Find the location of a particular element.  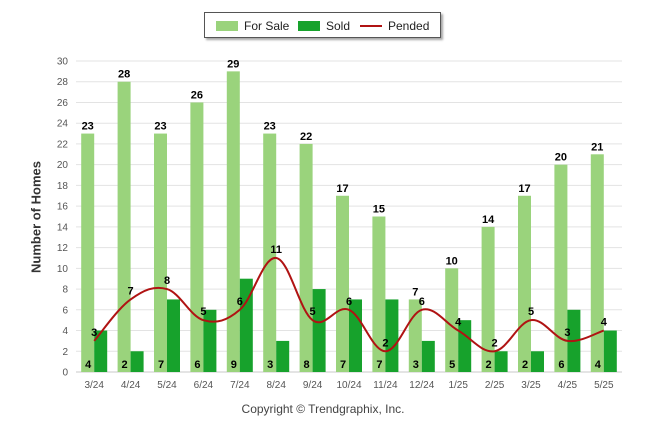

legend-item-for-sale: For Sale is located at coordinates (252, 26).